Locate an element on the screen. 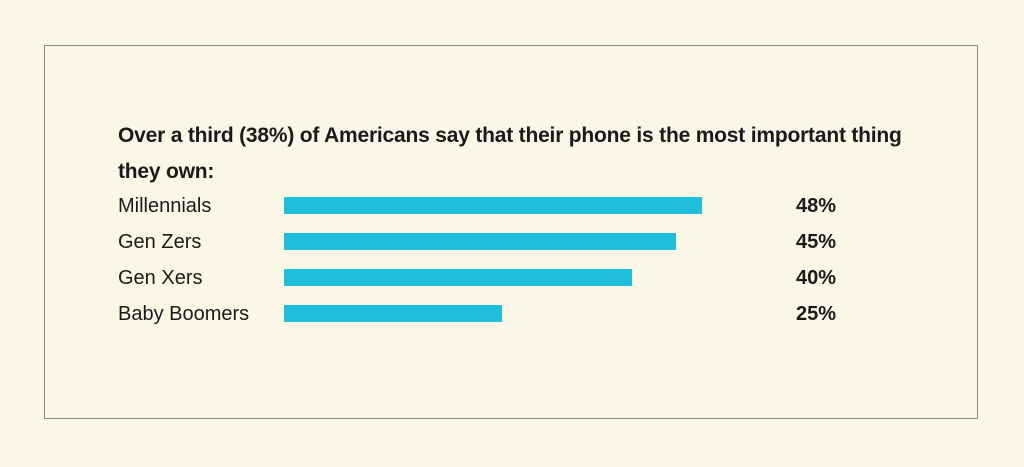  category-label: Gen Zers is located at coordinates (160, 242).